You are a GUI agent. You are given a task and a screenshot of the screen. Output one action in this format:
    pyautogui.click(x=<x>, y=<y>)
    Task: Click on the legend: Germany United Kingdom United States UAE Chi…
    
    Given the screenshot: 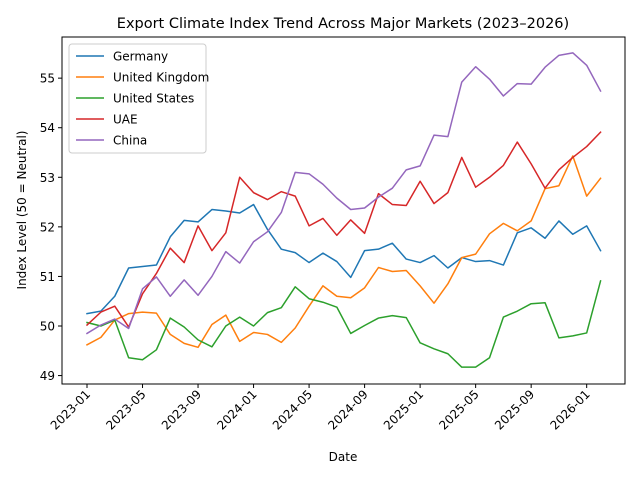 What is the action you would take?
    pyautogui.click(x=138, y=98)
    